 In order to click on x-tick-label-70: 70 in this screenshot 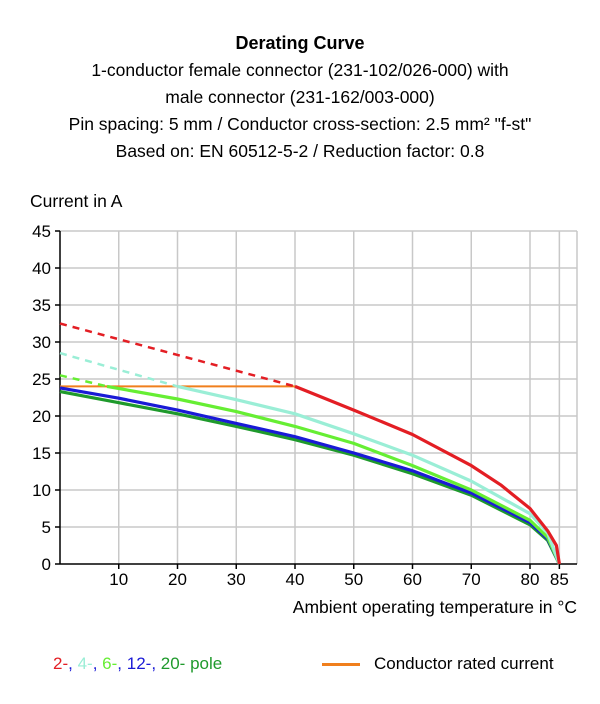, I will do `click(471, 579)`.